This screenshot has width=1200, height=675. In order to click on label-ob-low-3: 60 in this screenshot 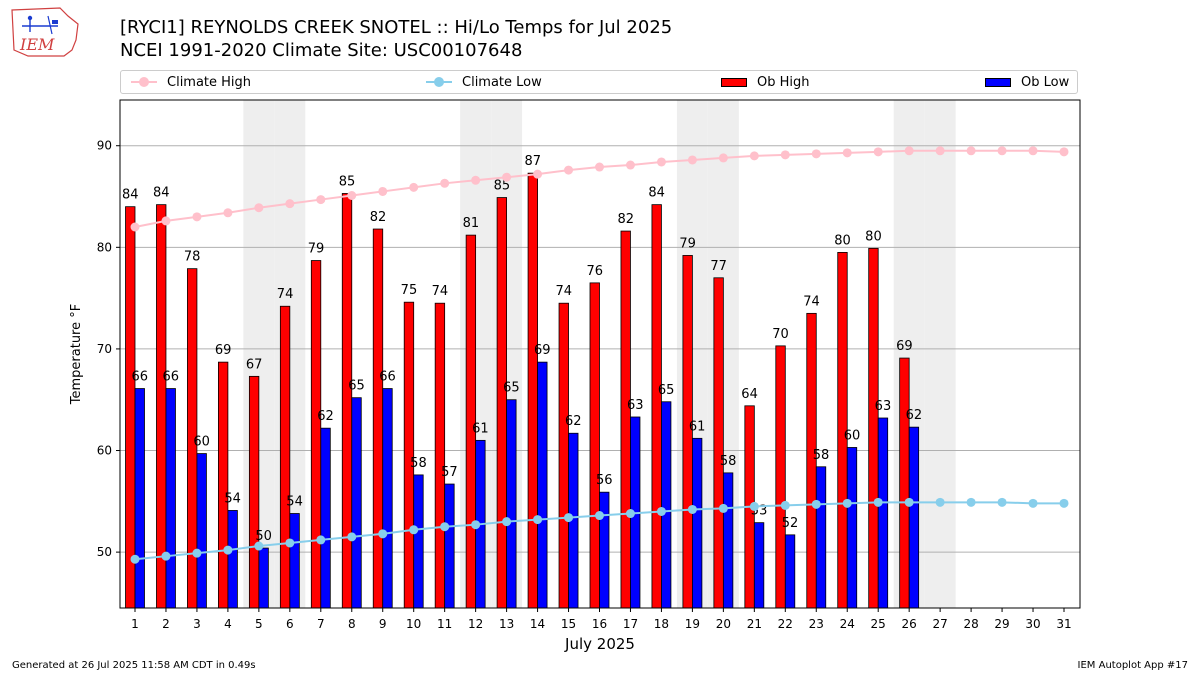, I will do `click(201, 442)`.